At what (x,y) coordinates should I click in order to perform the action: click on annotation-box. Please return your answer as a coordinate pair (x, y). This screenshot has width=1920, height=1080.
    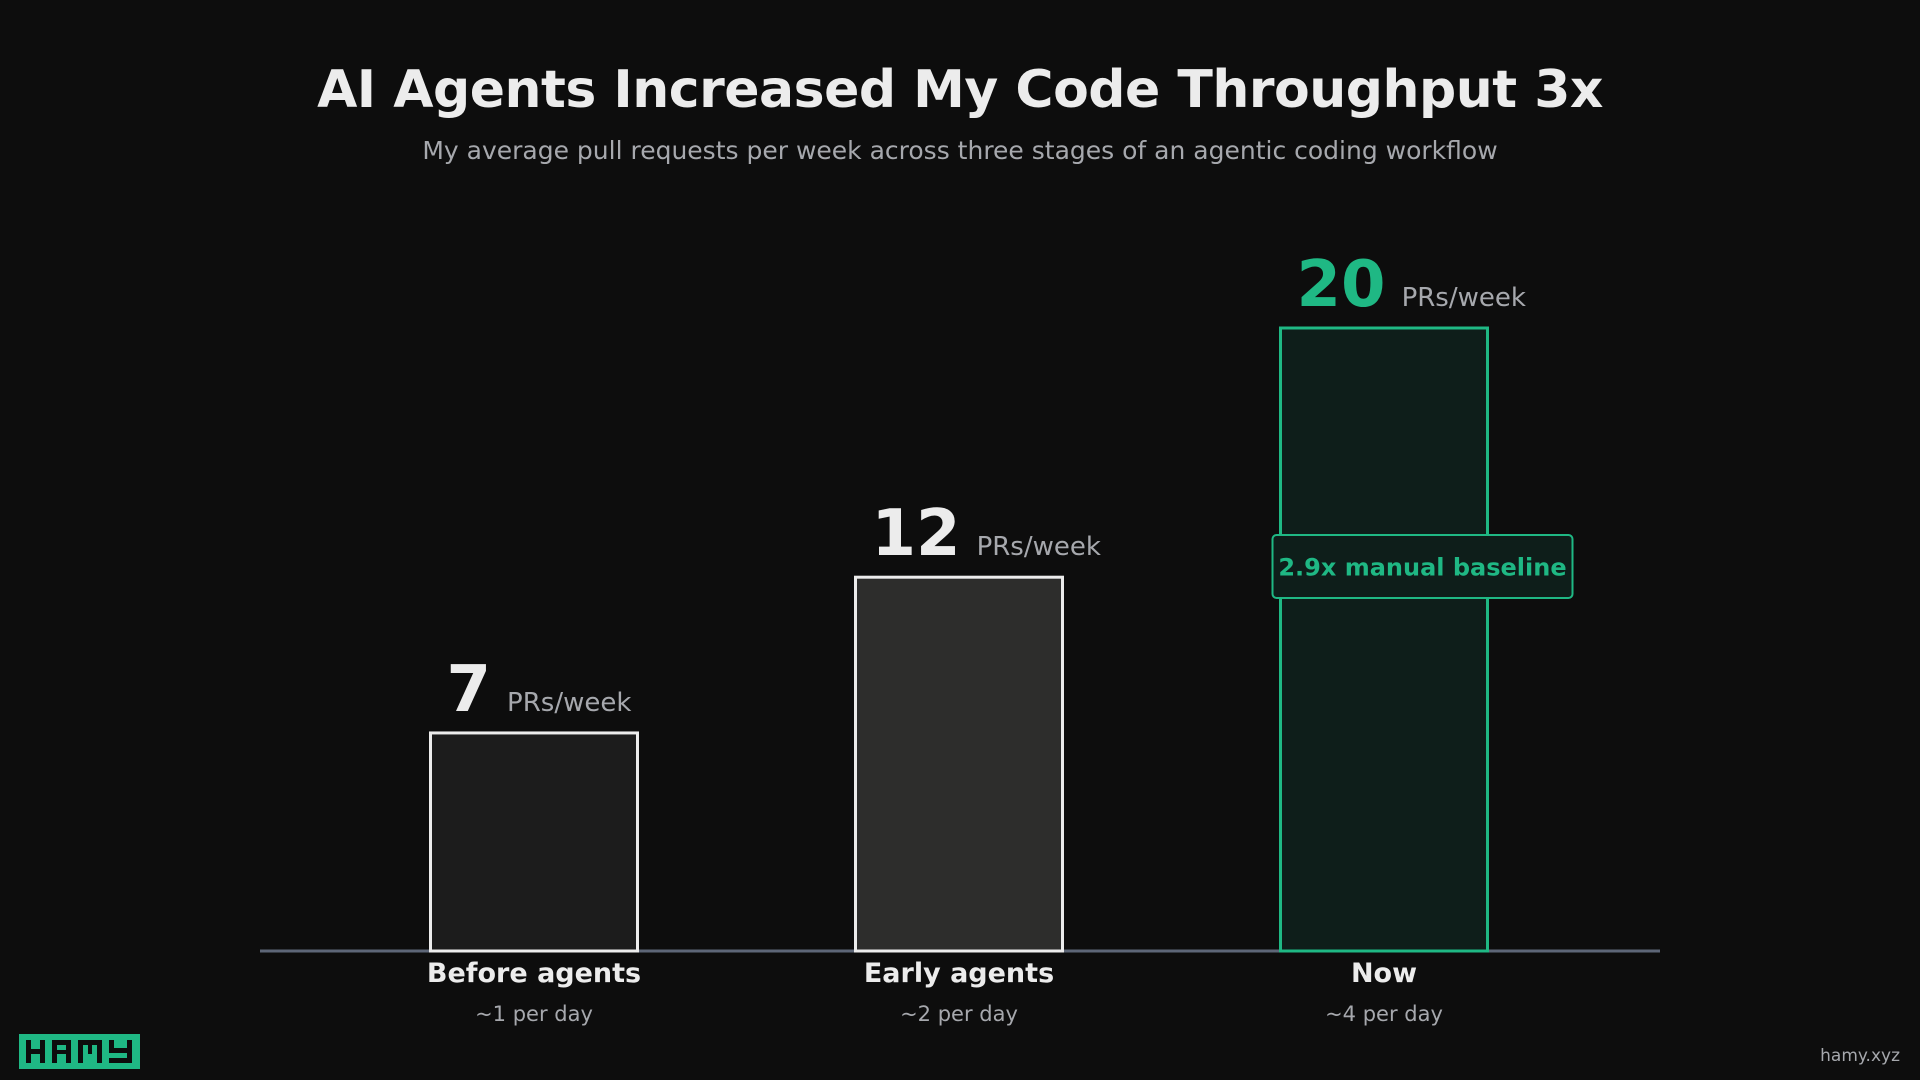
    Looking at the image, I should click on (1422, 566).